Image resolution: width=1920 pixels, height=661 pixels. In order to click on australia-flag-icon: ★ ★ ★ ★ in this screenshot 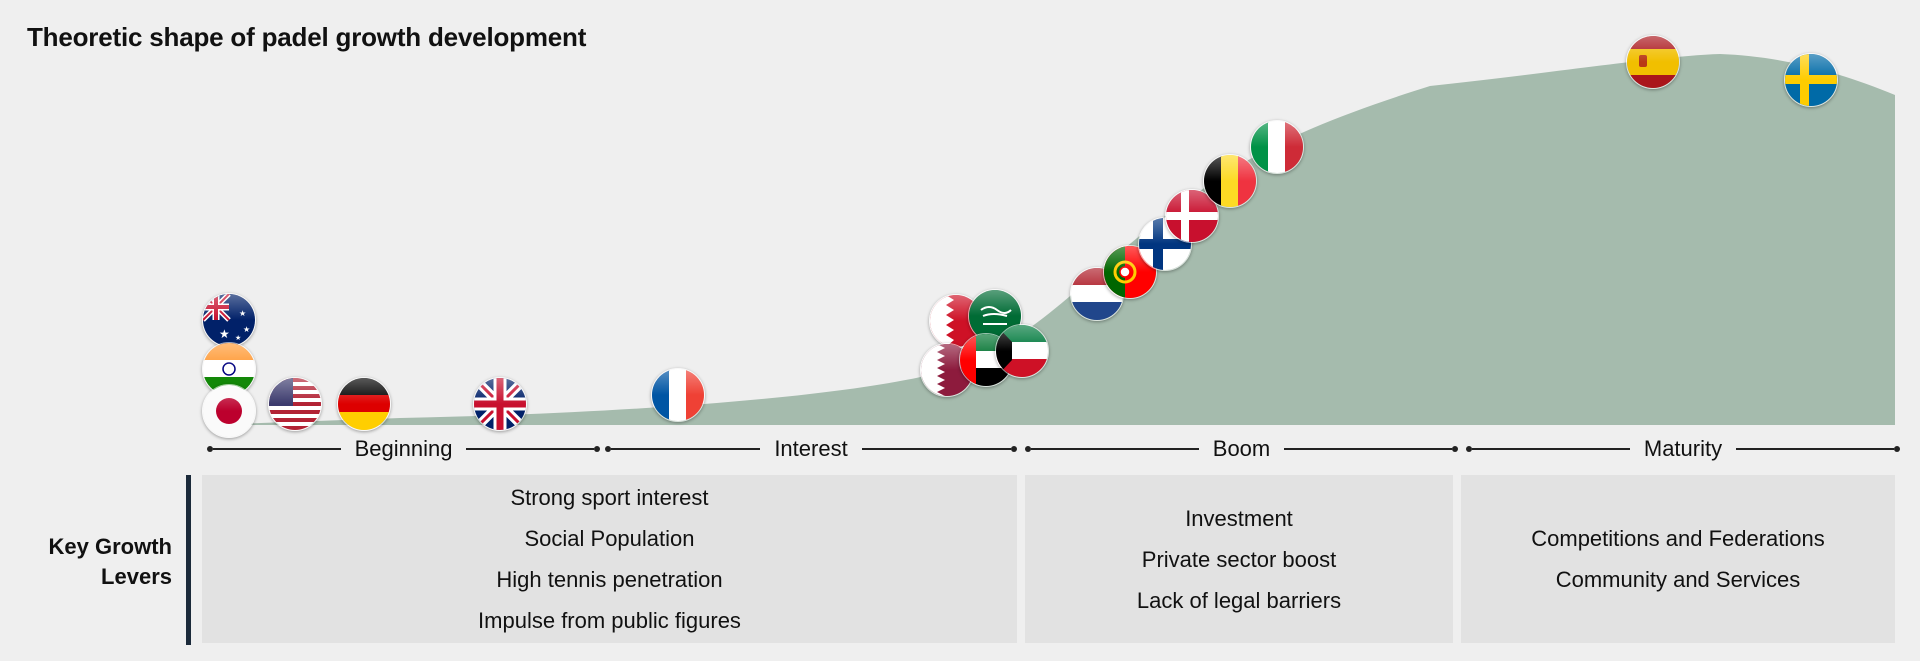, I will do `click(229, 320)`.